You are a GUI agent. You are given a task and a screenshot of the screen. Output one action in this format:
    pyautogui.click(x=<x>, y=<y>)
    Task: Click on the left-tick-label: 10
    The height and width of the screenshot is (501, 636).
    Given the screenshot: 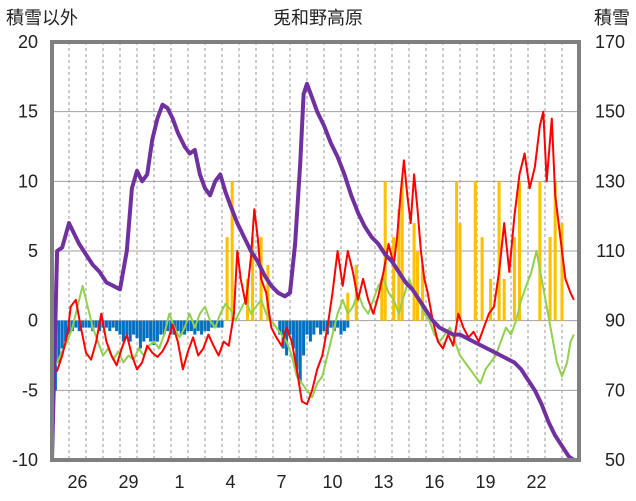 What is the action you would take?
    pyautogui.click(x=28, y=181)
    